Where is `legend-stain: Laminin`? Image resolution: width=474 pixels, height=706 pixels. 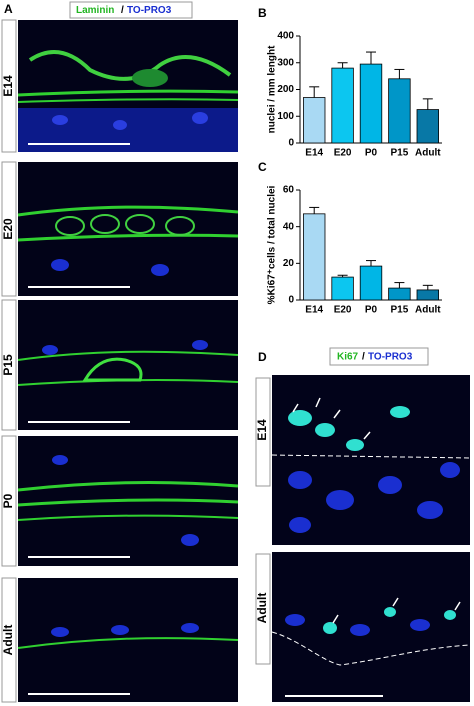
legend-stain: Laminin is located at coordinates (95, 10).